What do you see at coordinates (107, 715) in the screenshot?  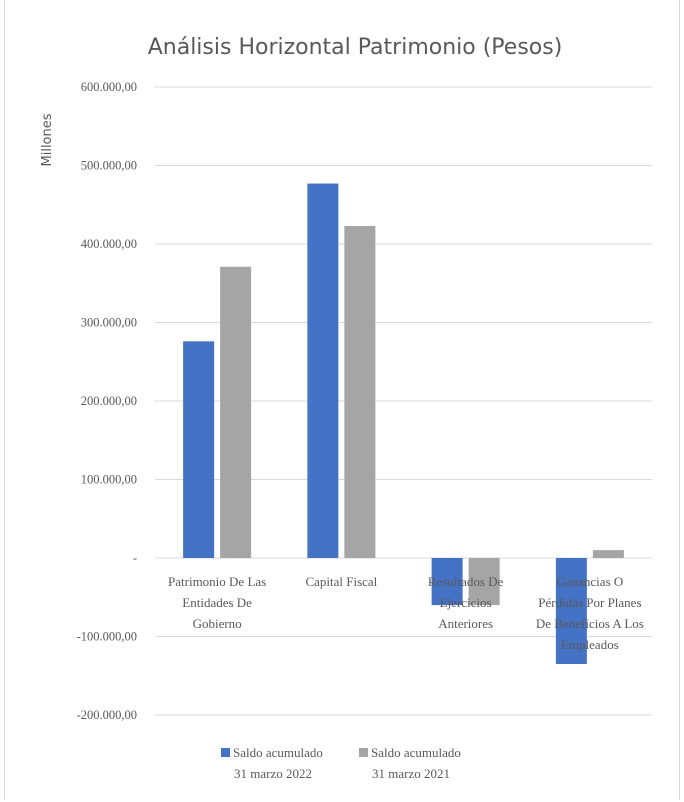 I see `y-tick-label: -200.000,00` at bounding box center [107, 715].